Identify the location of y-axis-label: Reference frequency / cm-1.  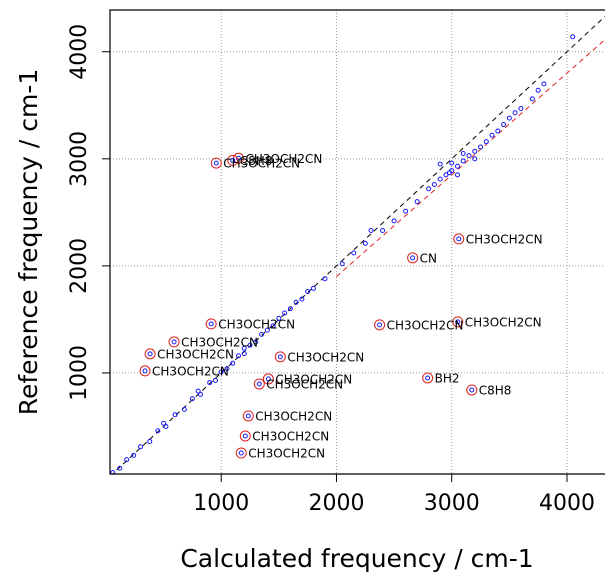
(28, 242).